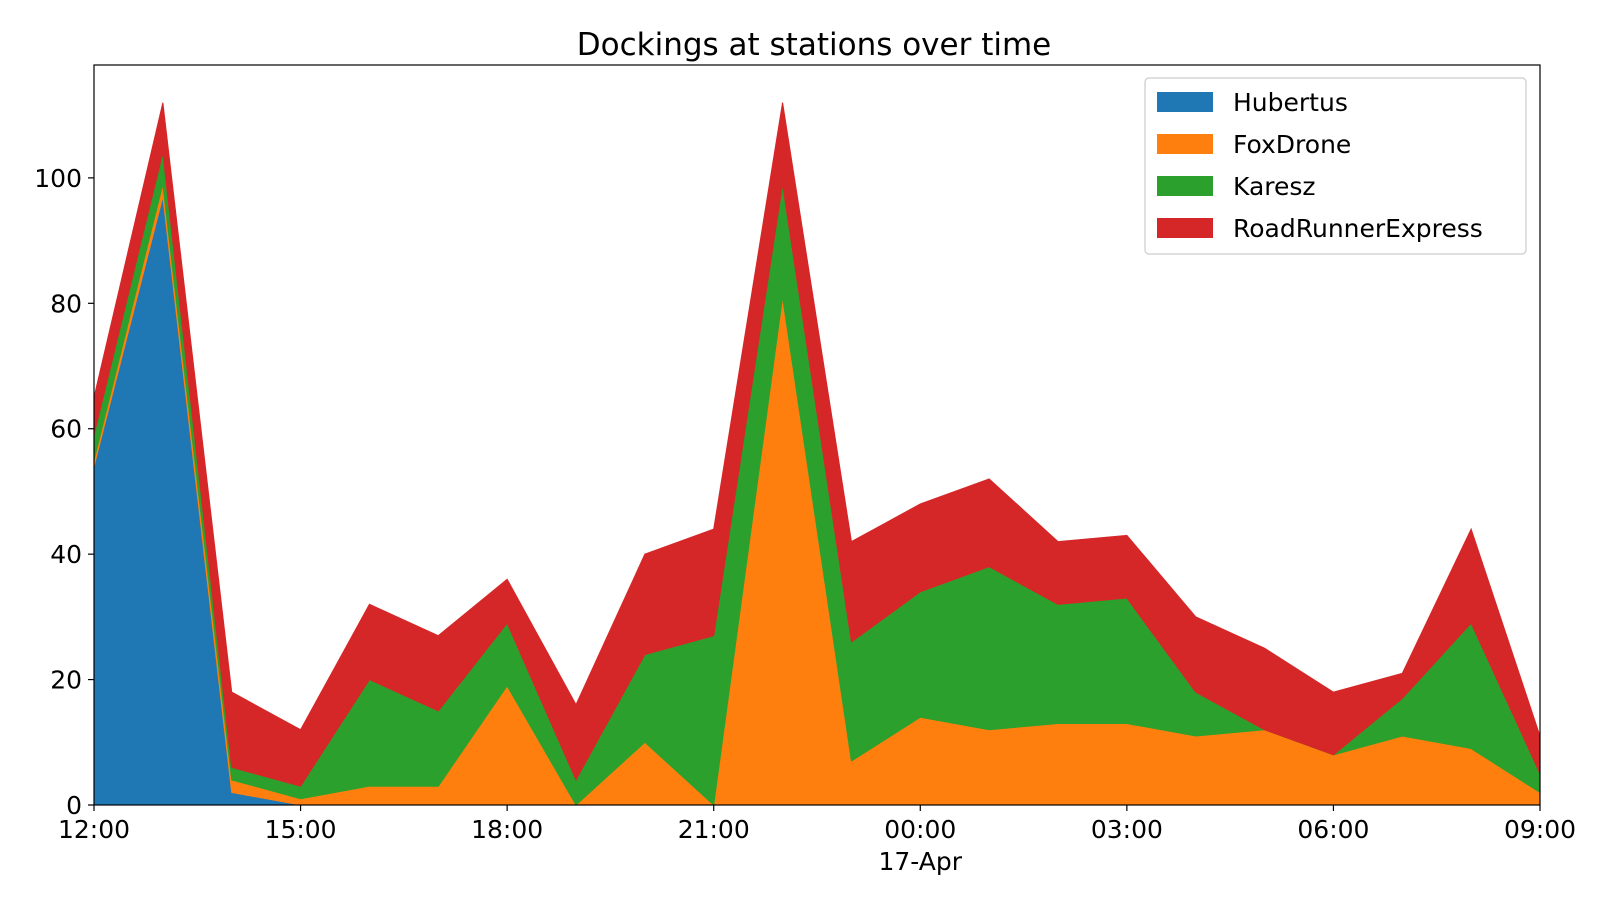  I want to click on legend: Hubertus FoxDrone Karesz RoadRunnerExpress, so click(1335, 166).